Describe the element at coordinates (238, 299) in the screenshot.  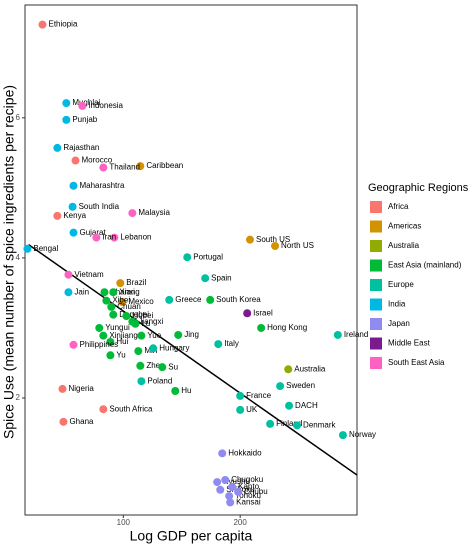
I see `point-label: South Korea` at that location.